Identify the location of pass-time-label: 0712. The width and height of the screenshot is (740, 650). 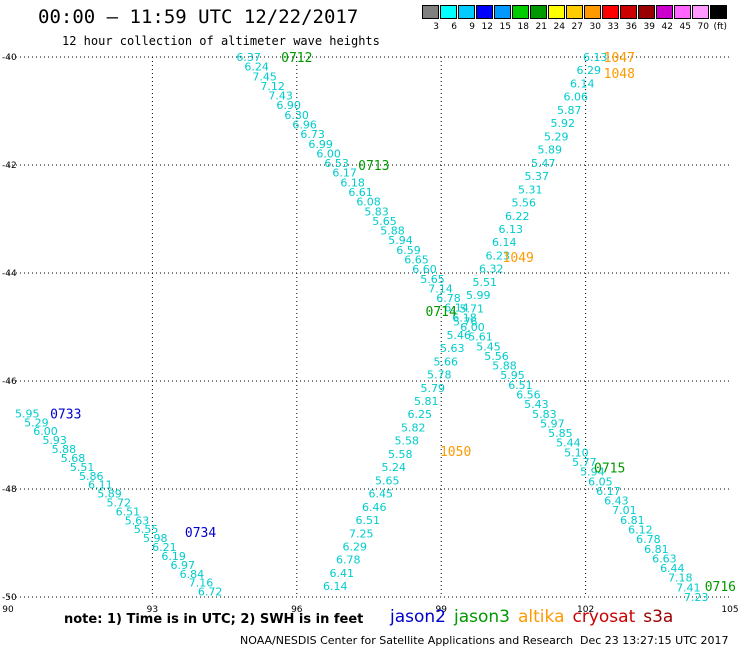
(296, 58).